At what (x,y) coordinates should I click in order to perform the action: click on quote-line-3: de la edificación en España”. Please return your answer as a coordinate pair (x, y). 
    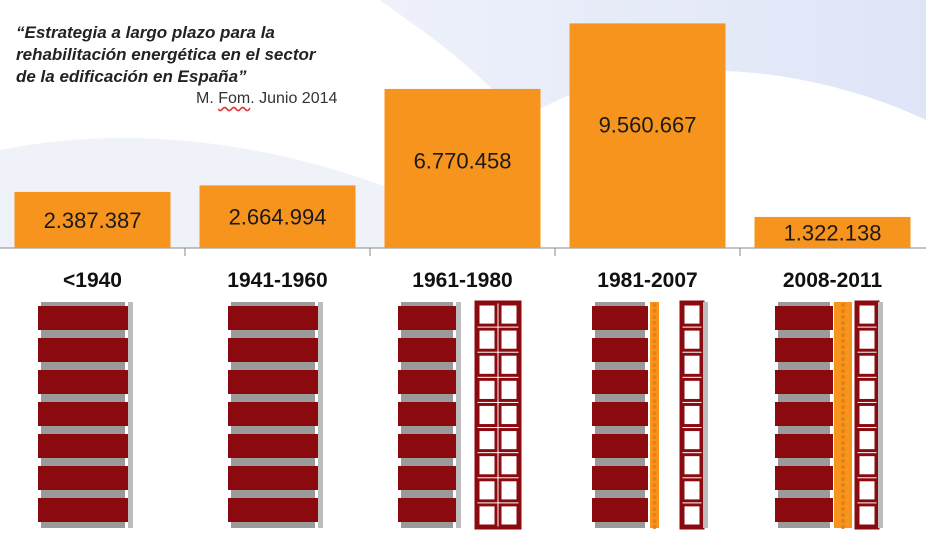
    Looking at the image, I should click on (131, 76).